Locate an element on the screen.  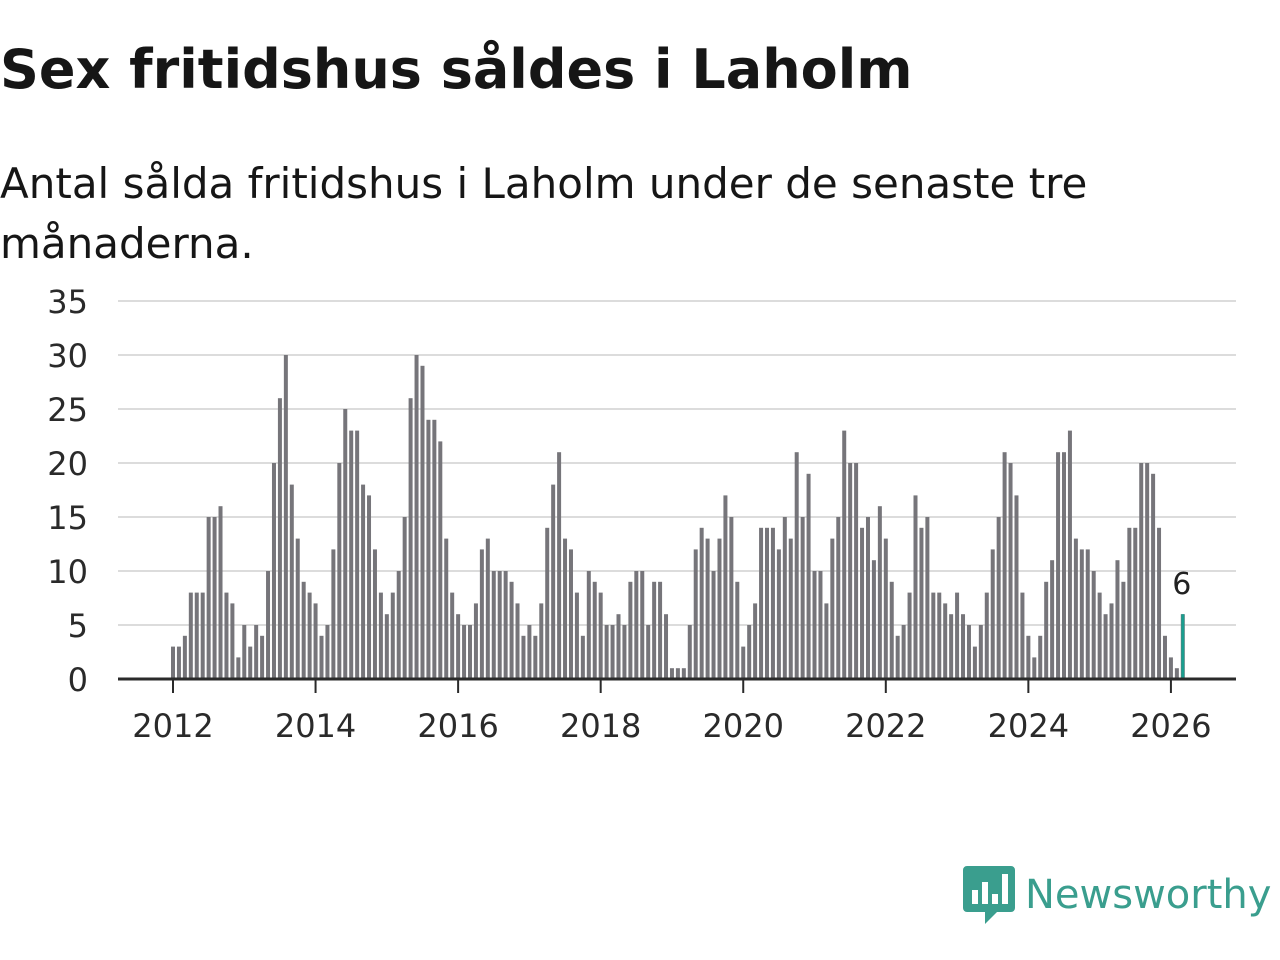
newsworthy-logo: Newsworthy is located at coordinates (1117, 895).